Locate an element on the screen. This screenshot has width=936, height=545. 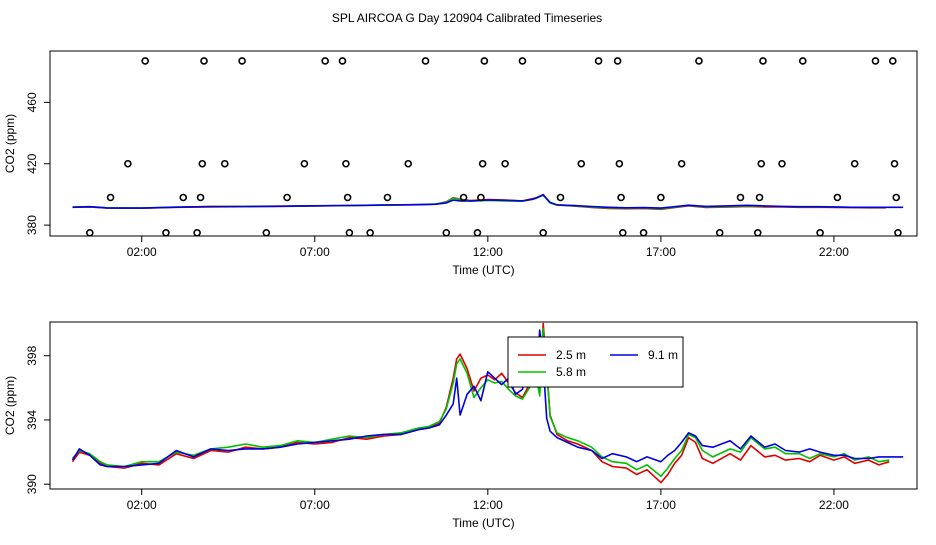
y-tick-label: 394 is located at coordinates (32, 420).